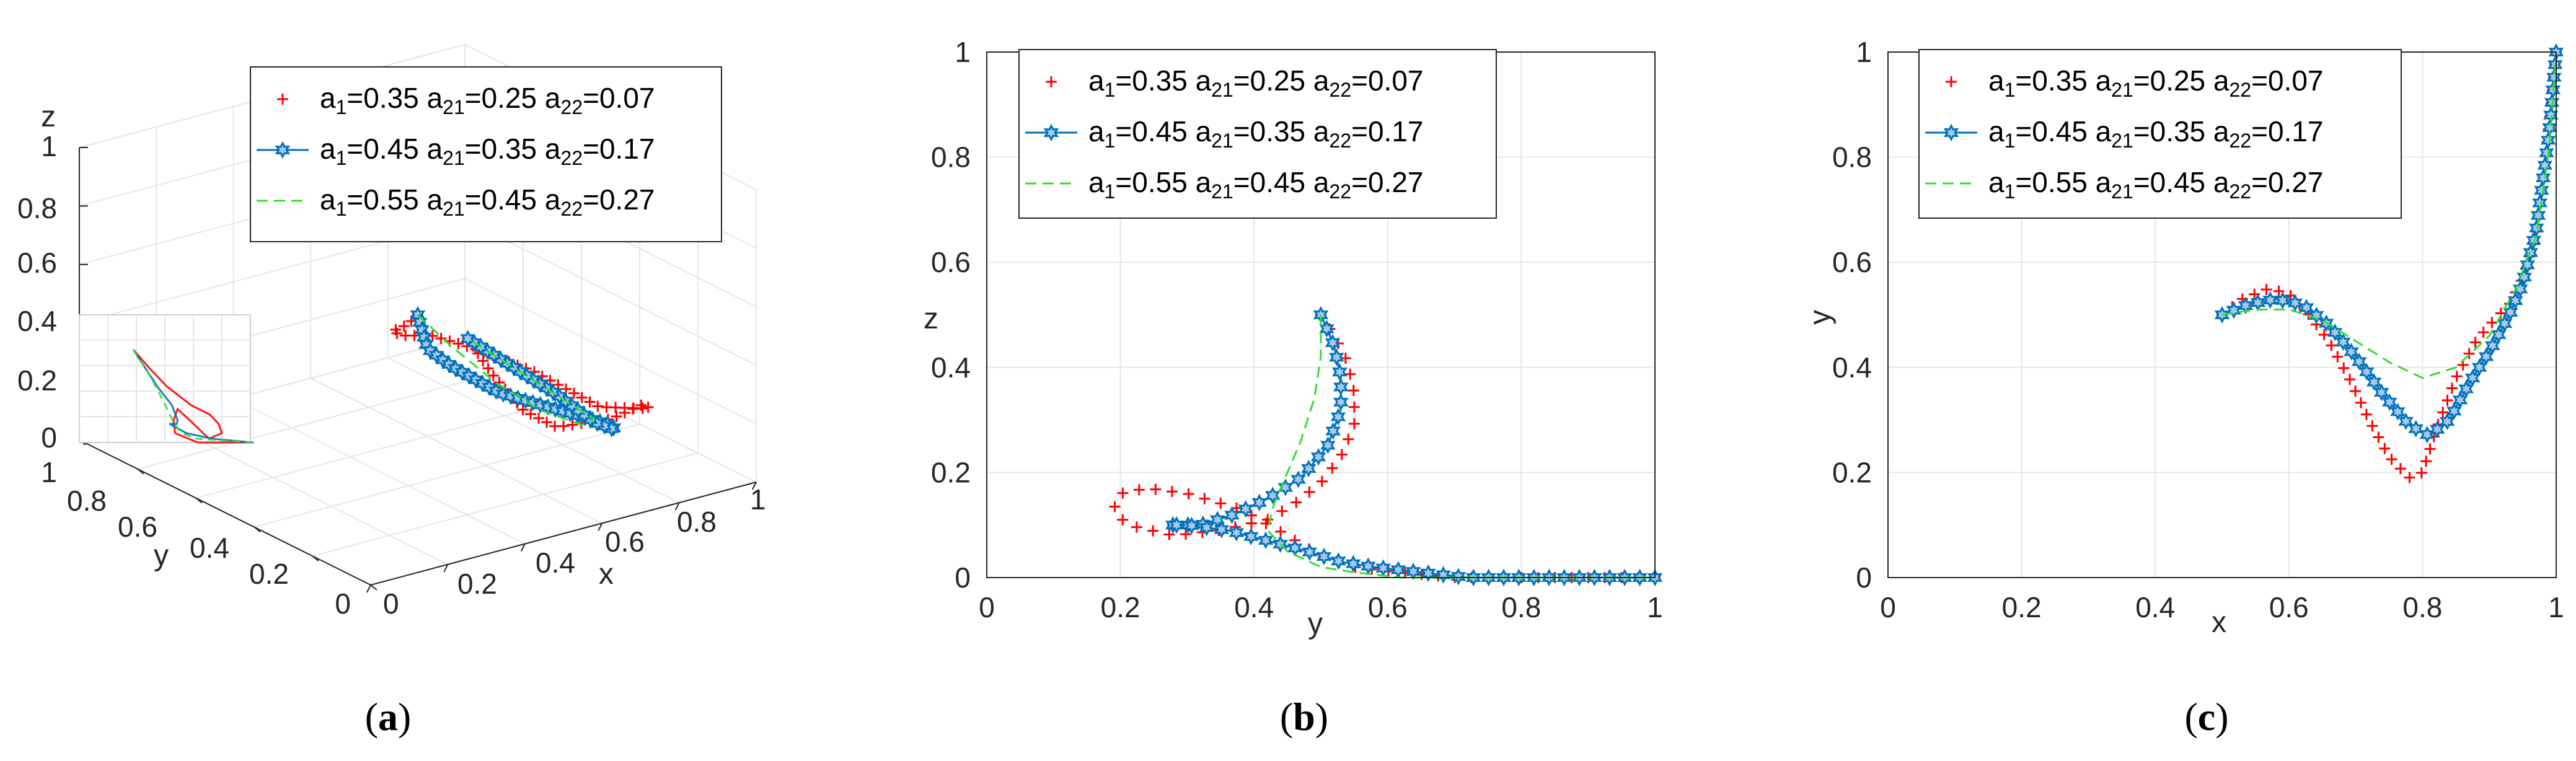 This screenshot has height=761, width=2576. I want to click on c-x-tick-label: 0.4, so click(2155, 607).